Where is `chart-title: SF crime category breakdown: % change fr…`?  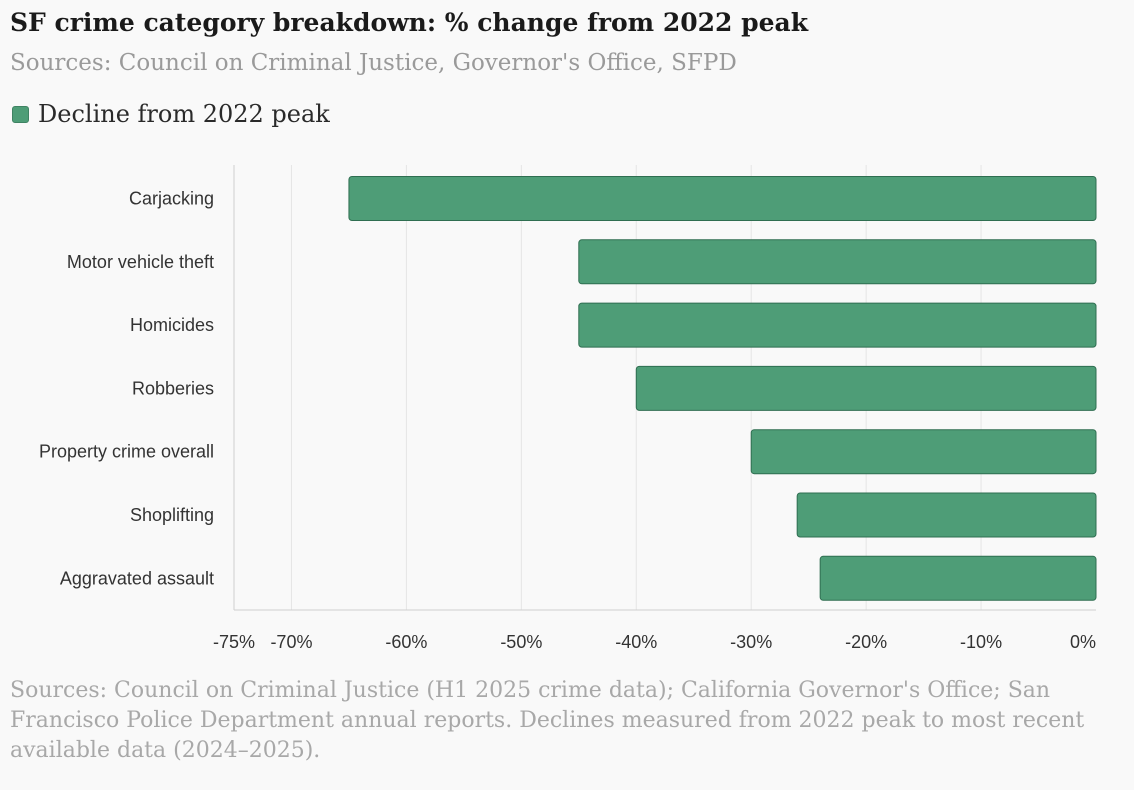
chart-title: SF crime category breakdown: % change fr… is located at coordinates (409, 22).